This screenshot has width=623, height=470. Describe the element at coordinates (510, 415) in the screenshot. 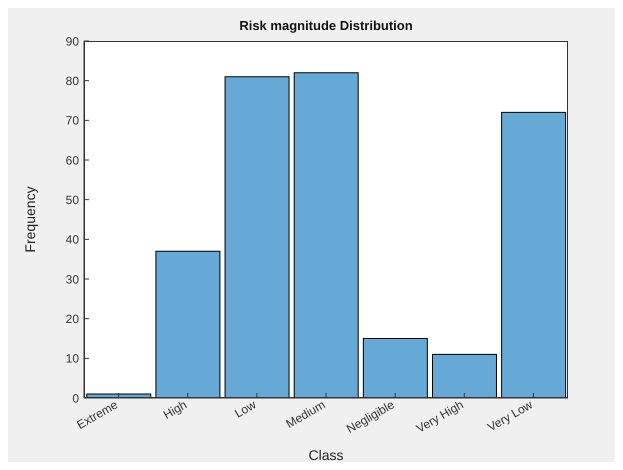

I see `x-tick-label: Very Low` at that location.